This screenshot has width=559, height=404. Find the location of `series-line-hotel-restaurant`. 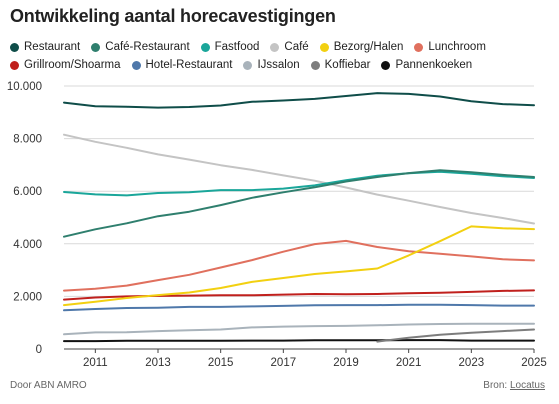

series-line-hotel-restaurant is located at coordinates (299, 307).